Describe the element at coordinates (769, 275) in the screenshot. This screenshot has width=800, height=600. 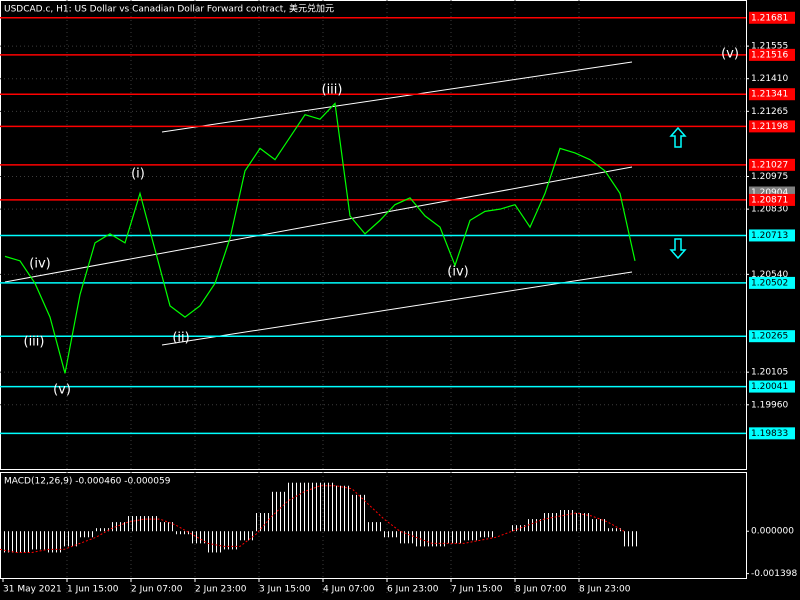
I see `y-tick-label: 1.20540` at that location.